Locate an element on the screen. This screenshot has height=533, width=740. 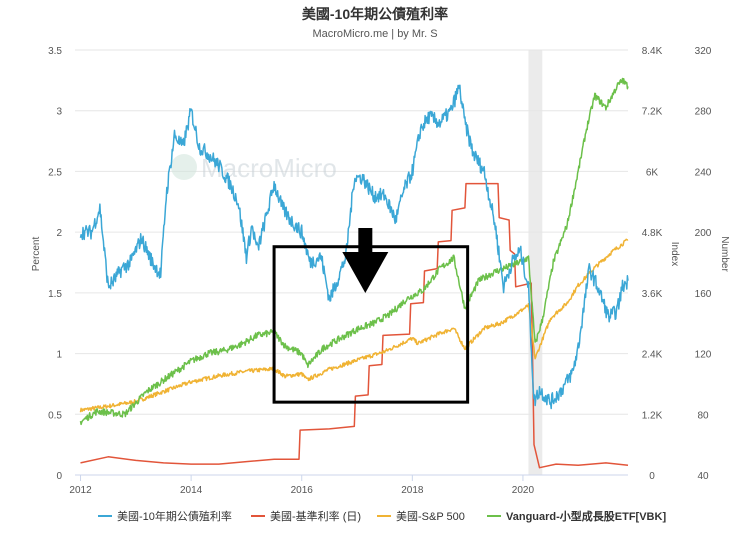
y-right-index-tick-label: 8.4K is located at coordinates (652, 51).